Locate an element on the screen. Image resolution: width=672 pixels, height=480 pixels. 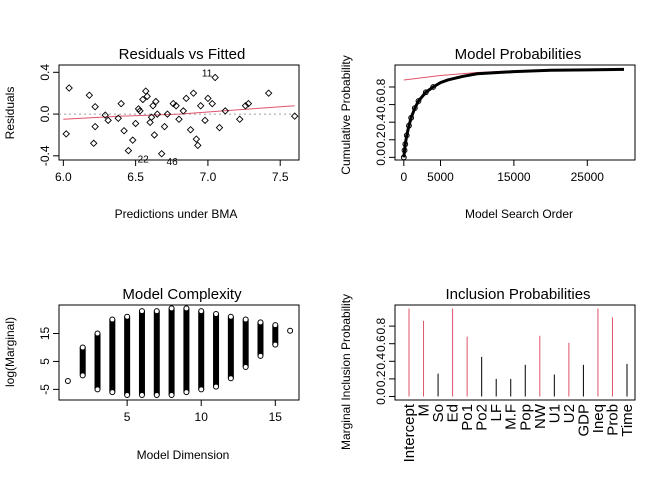
x-axis-label: Model Dimension is located at coordinates (183, 455).